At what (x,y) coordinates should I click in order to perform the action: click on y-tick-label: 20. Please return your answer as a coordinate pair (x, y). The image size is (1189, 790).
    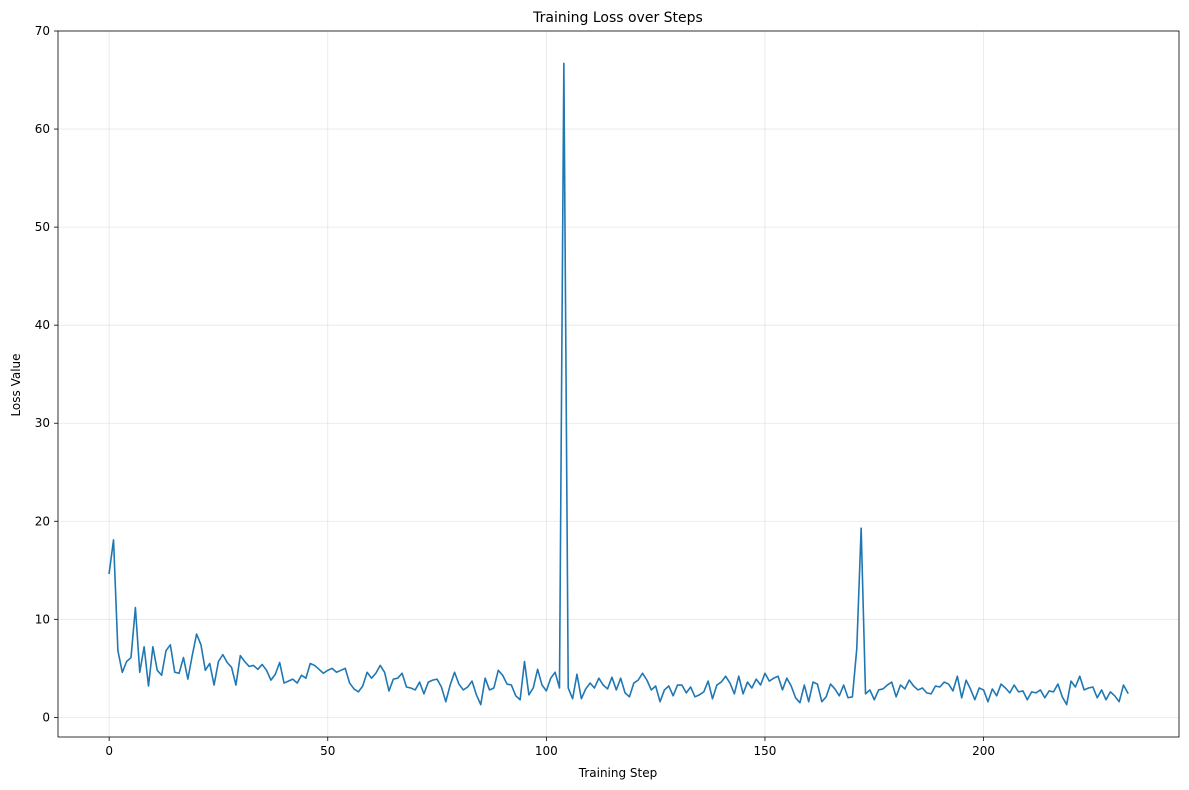
    Looking at the image, I should click on (42, 521).